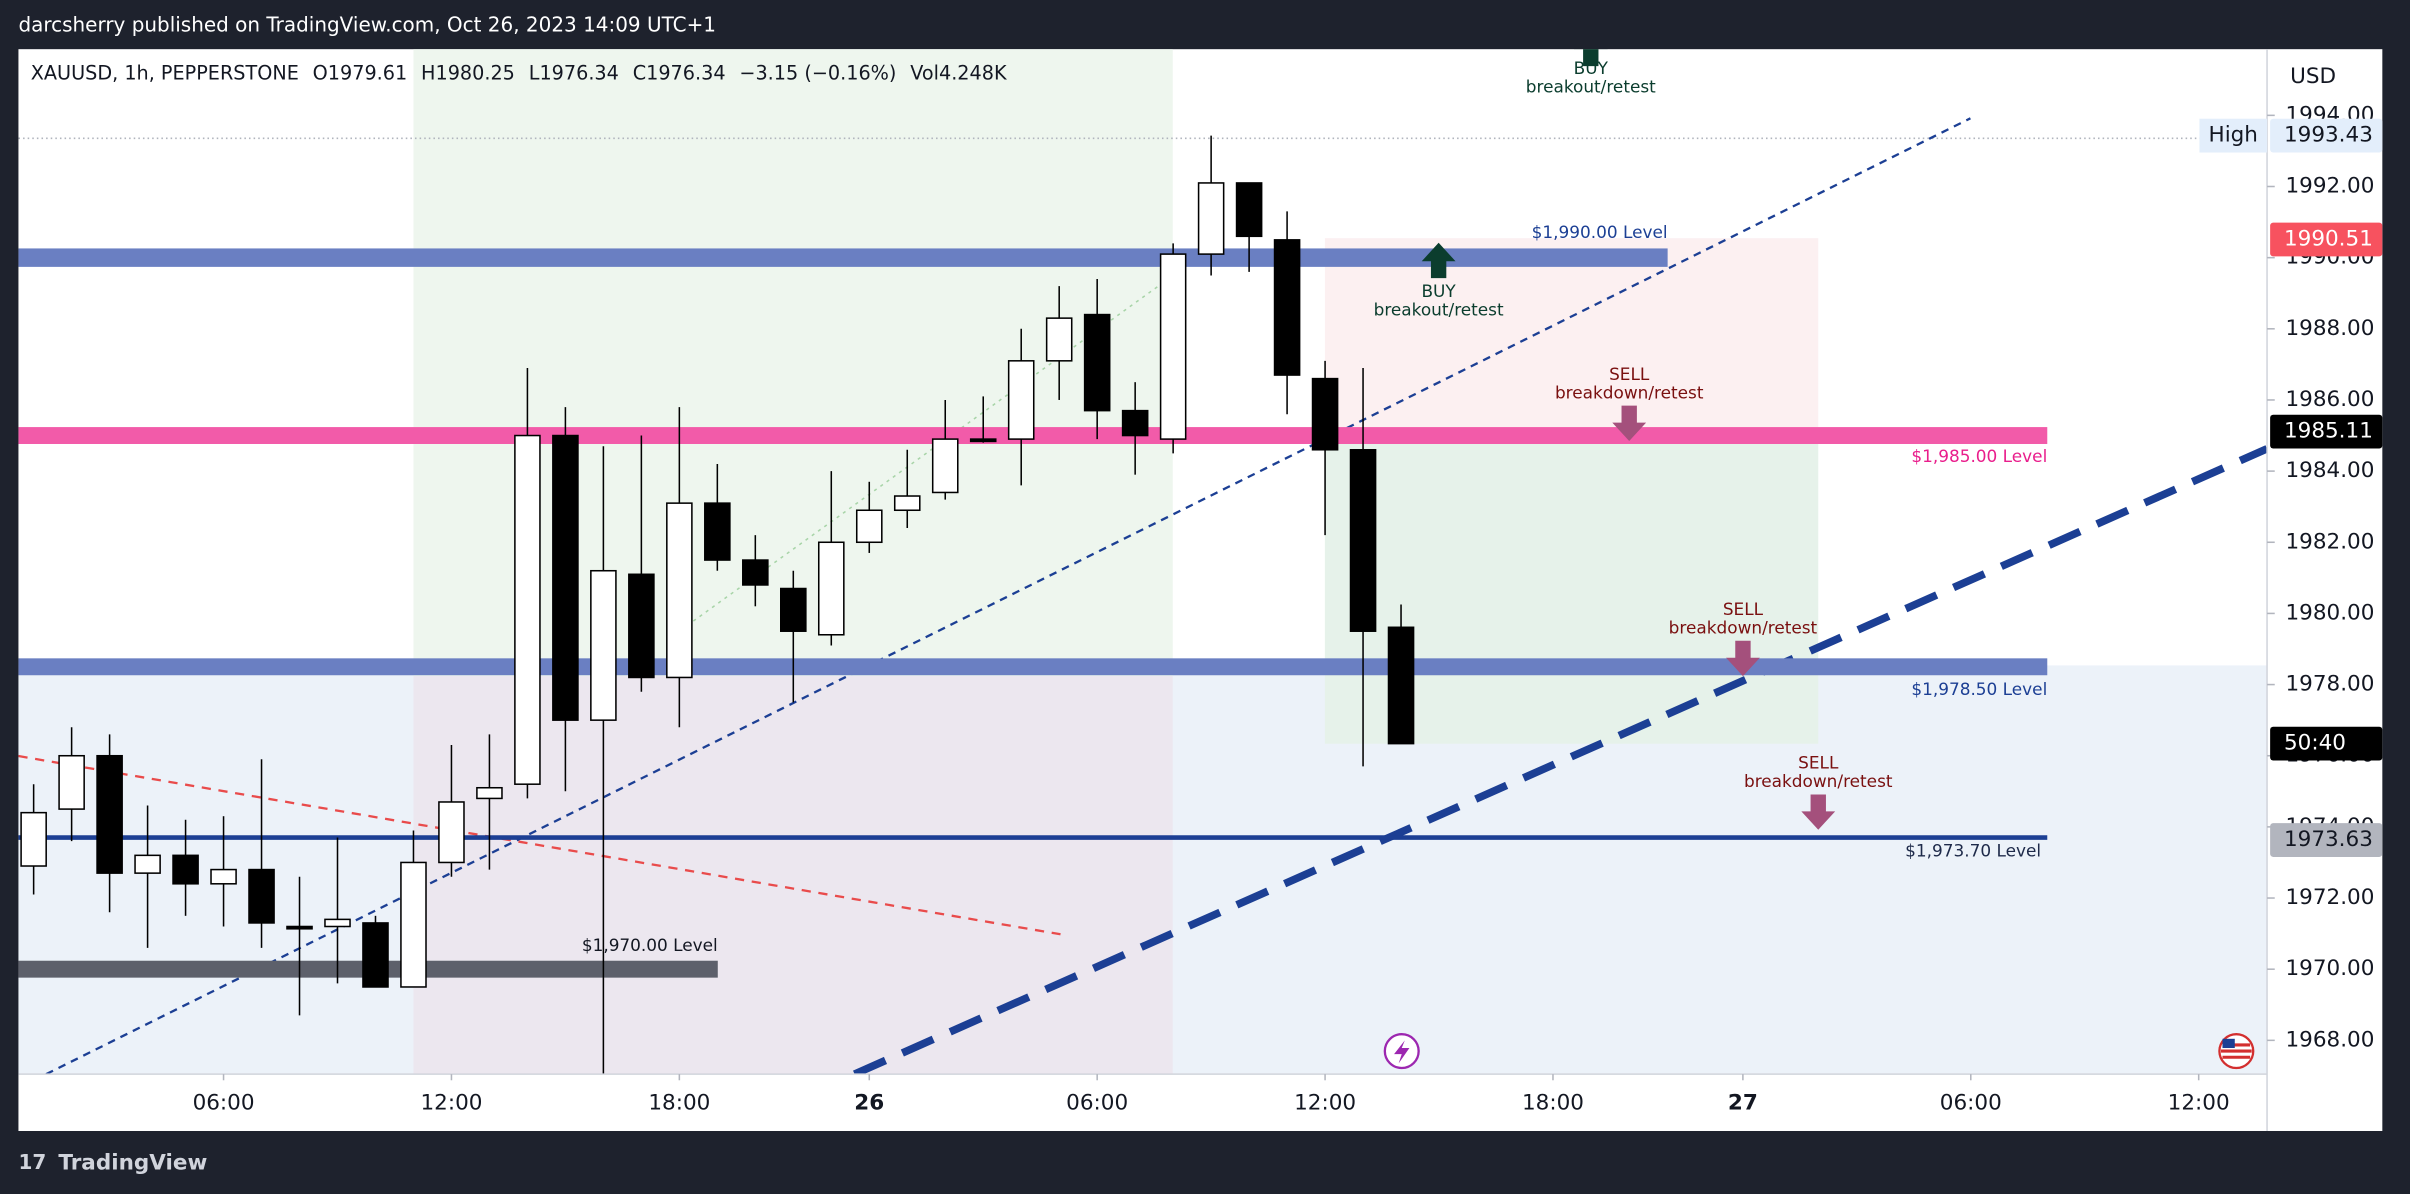 This screenshot has width=2410, height=1194. What do you see at coordinates (1979, 689) in the screenshot?
I see `level-label: $1,978.50 Level` at bounding box center [1979, 689].